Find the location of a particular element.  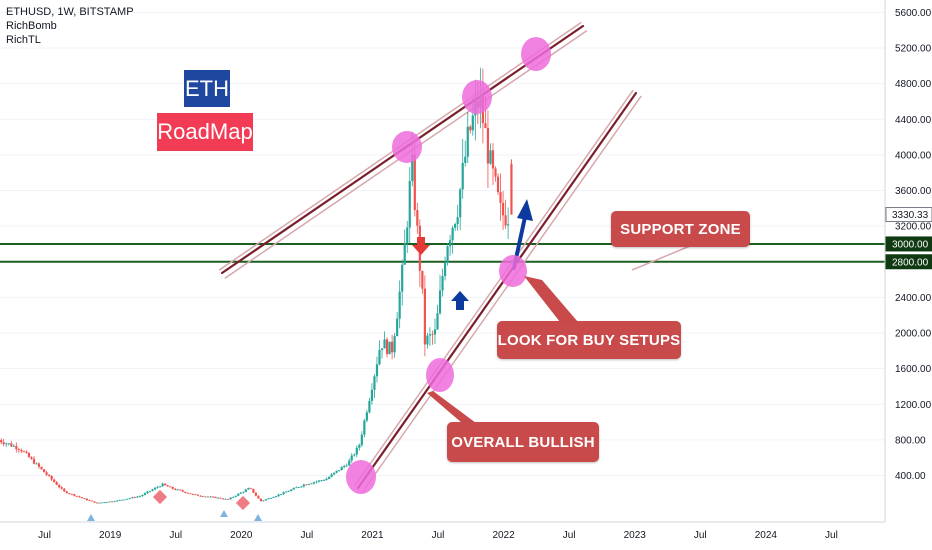

indicator-richtl: RichTL is located at coordinates (23, 40).